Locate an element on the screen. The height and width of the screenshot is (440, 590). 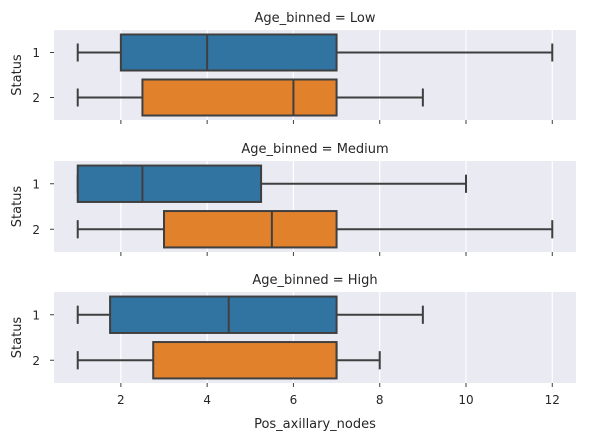
x-tick-label: 10 is located at coordinates (465, 400).